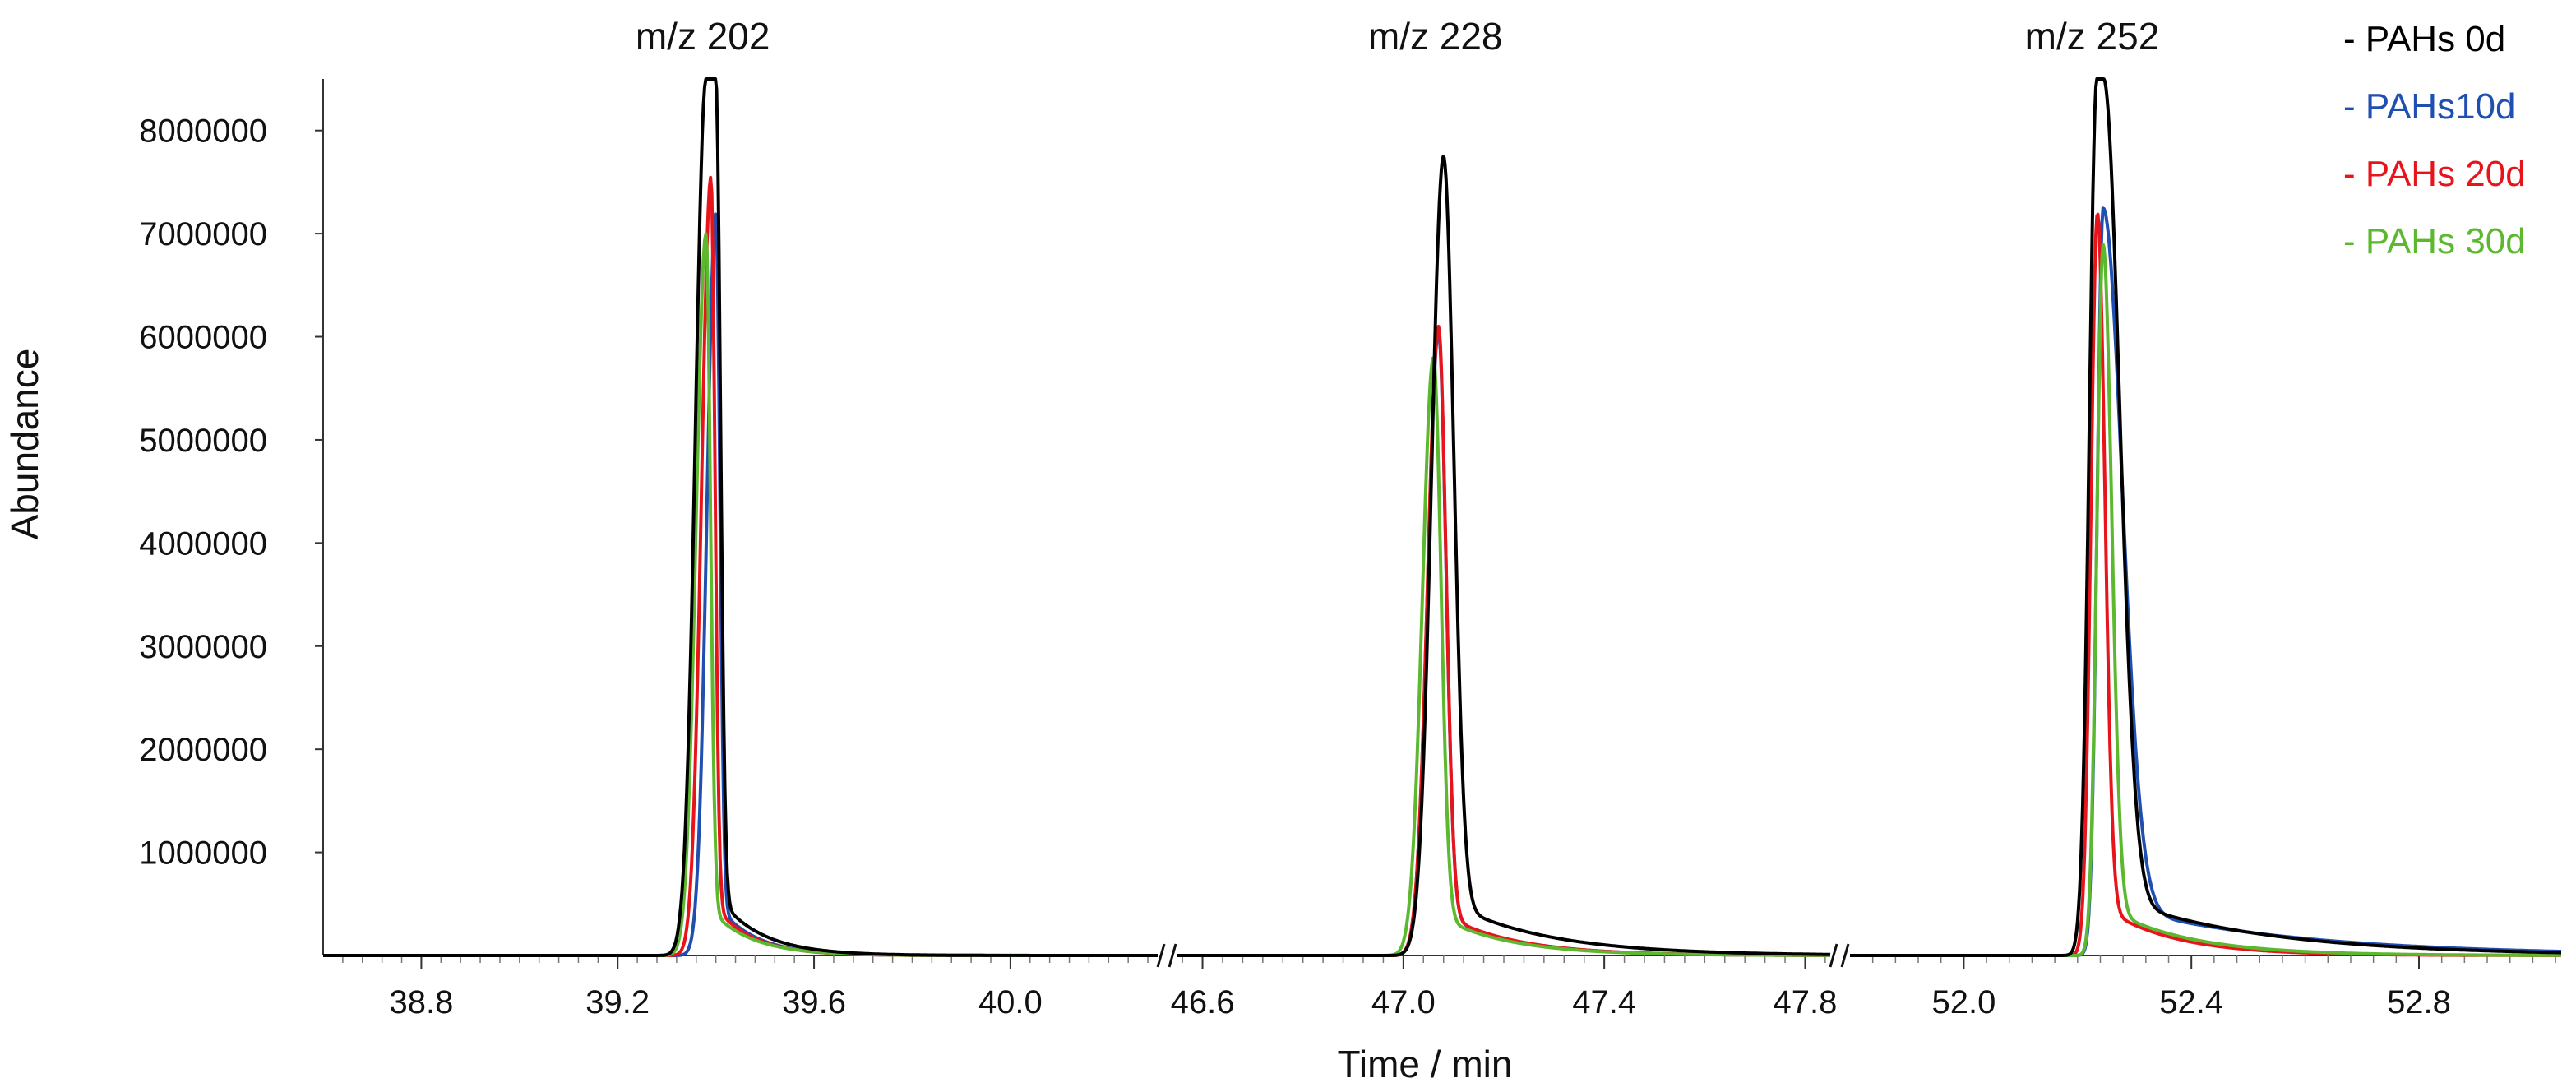 This screenshot has width=2576, height=1092. Describe the element at coordinates (421, 1002) in the screenshot. I see `x-tick-label: 38.8` at that location.